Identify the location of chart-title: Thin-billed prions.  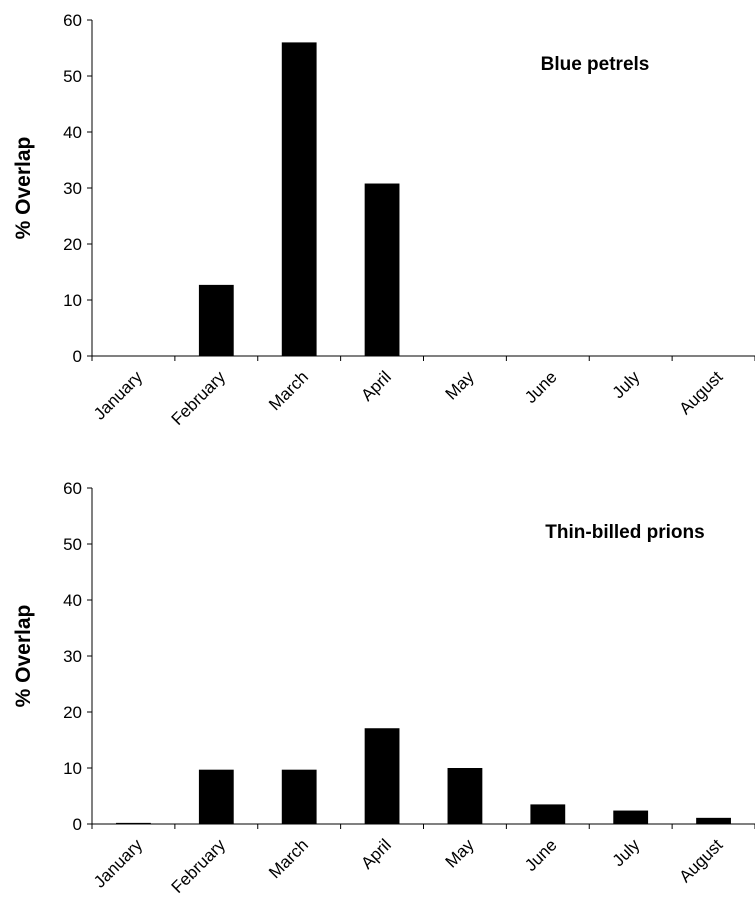
(624, 532).